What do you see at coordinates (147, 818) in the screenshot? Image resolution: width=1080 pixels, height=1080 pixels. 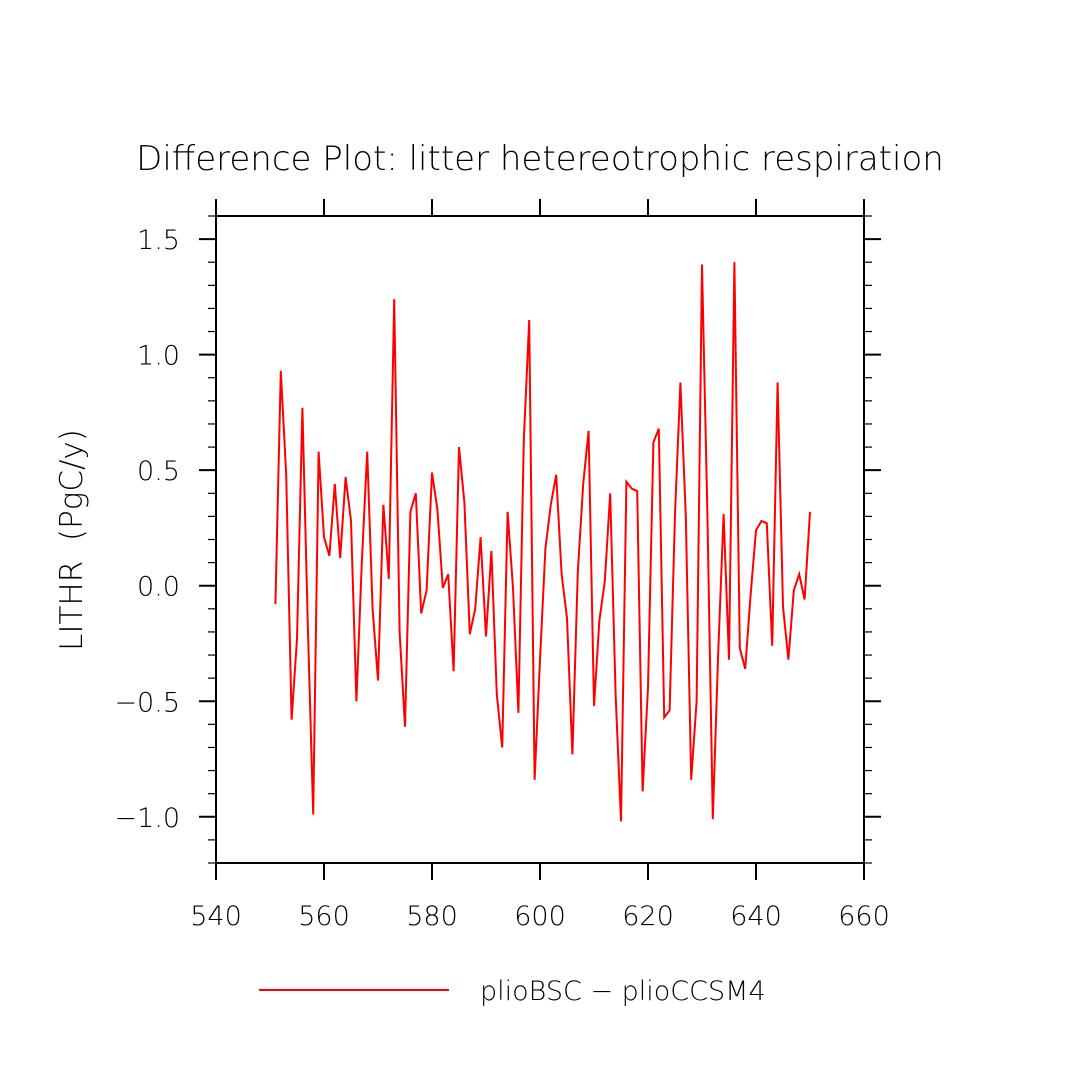 I see `y-tick-label: −1.0` at bounding box center [147, 818].